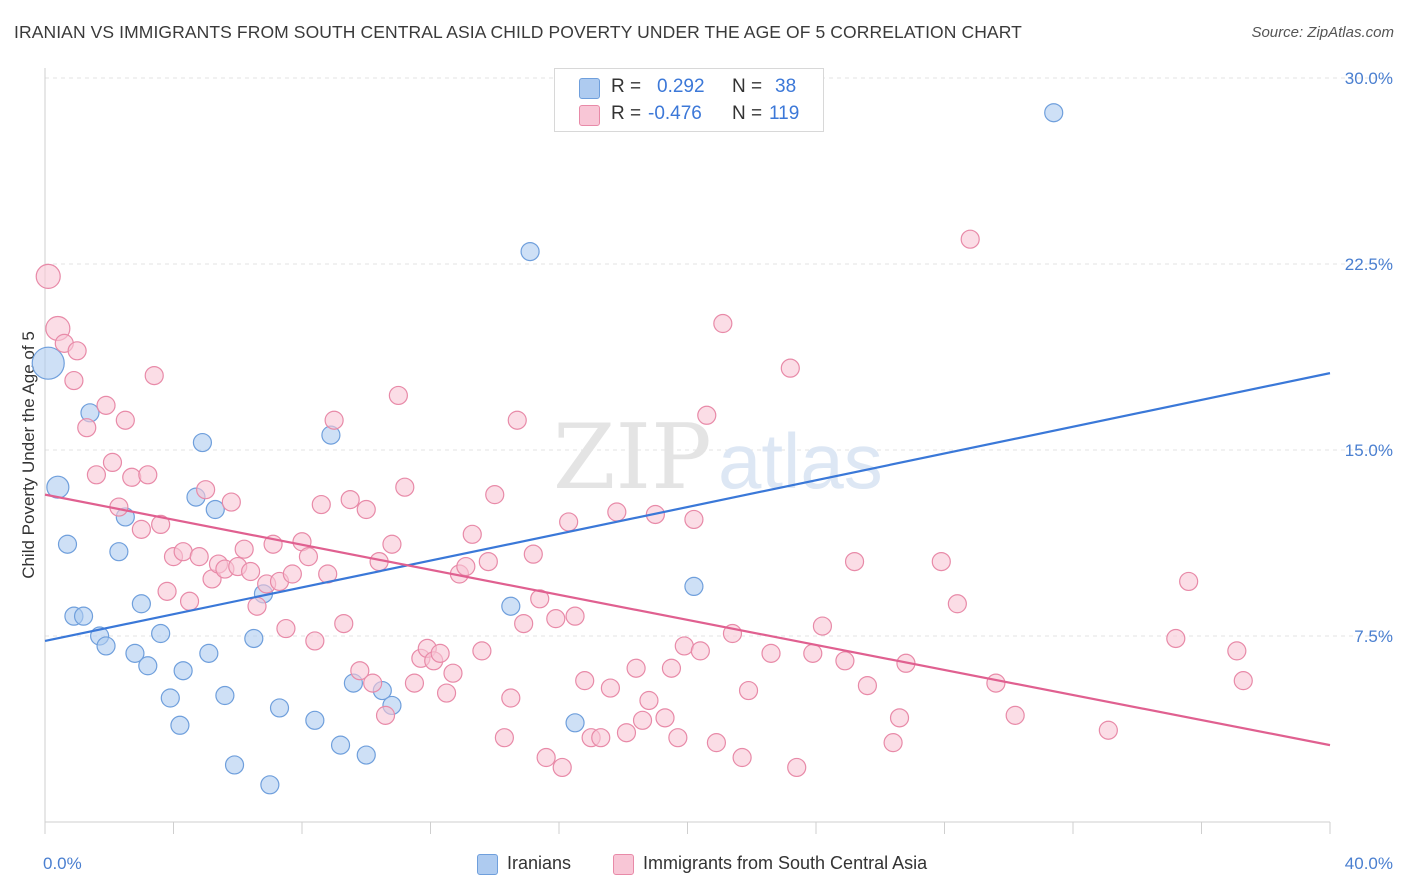 This screenshot has width=1406, height=892. Describe the element at coordinates (28, 455) in the screenshot. I see `y-axis-label: Child Poverty Under the Age of 5` at that location.